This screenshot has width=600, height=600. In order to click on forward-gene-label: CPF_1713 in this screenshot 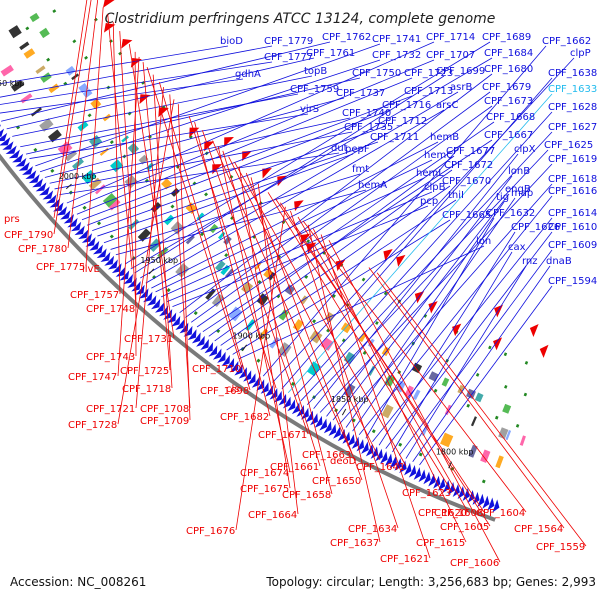, I will do `click(428, 91)`.